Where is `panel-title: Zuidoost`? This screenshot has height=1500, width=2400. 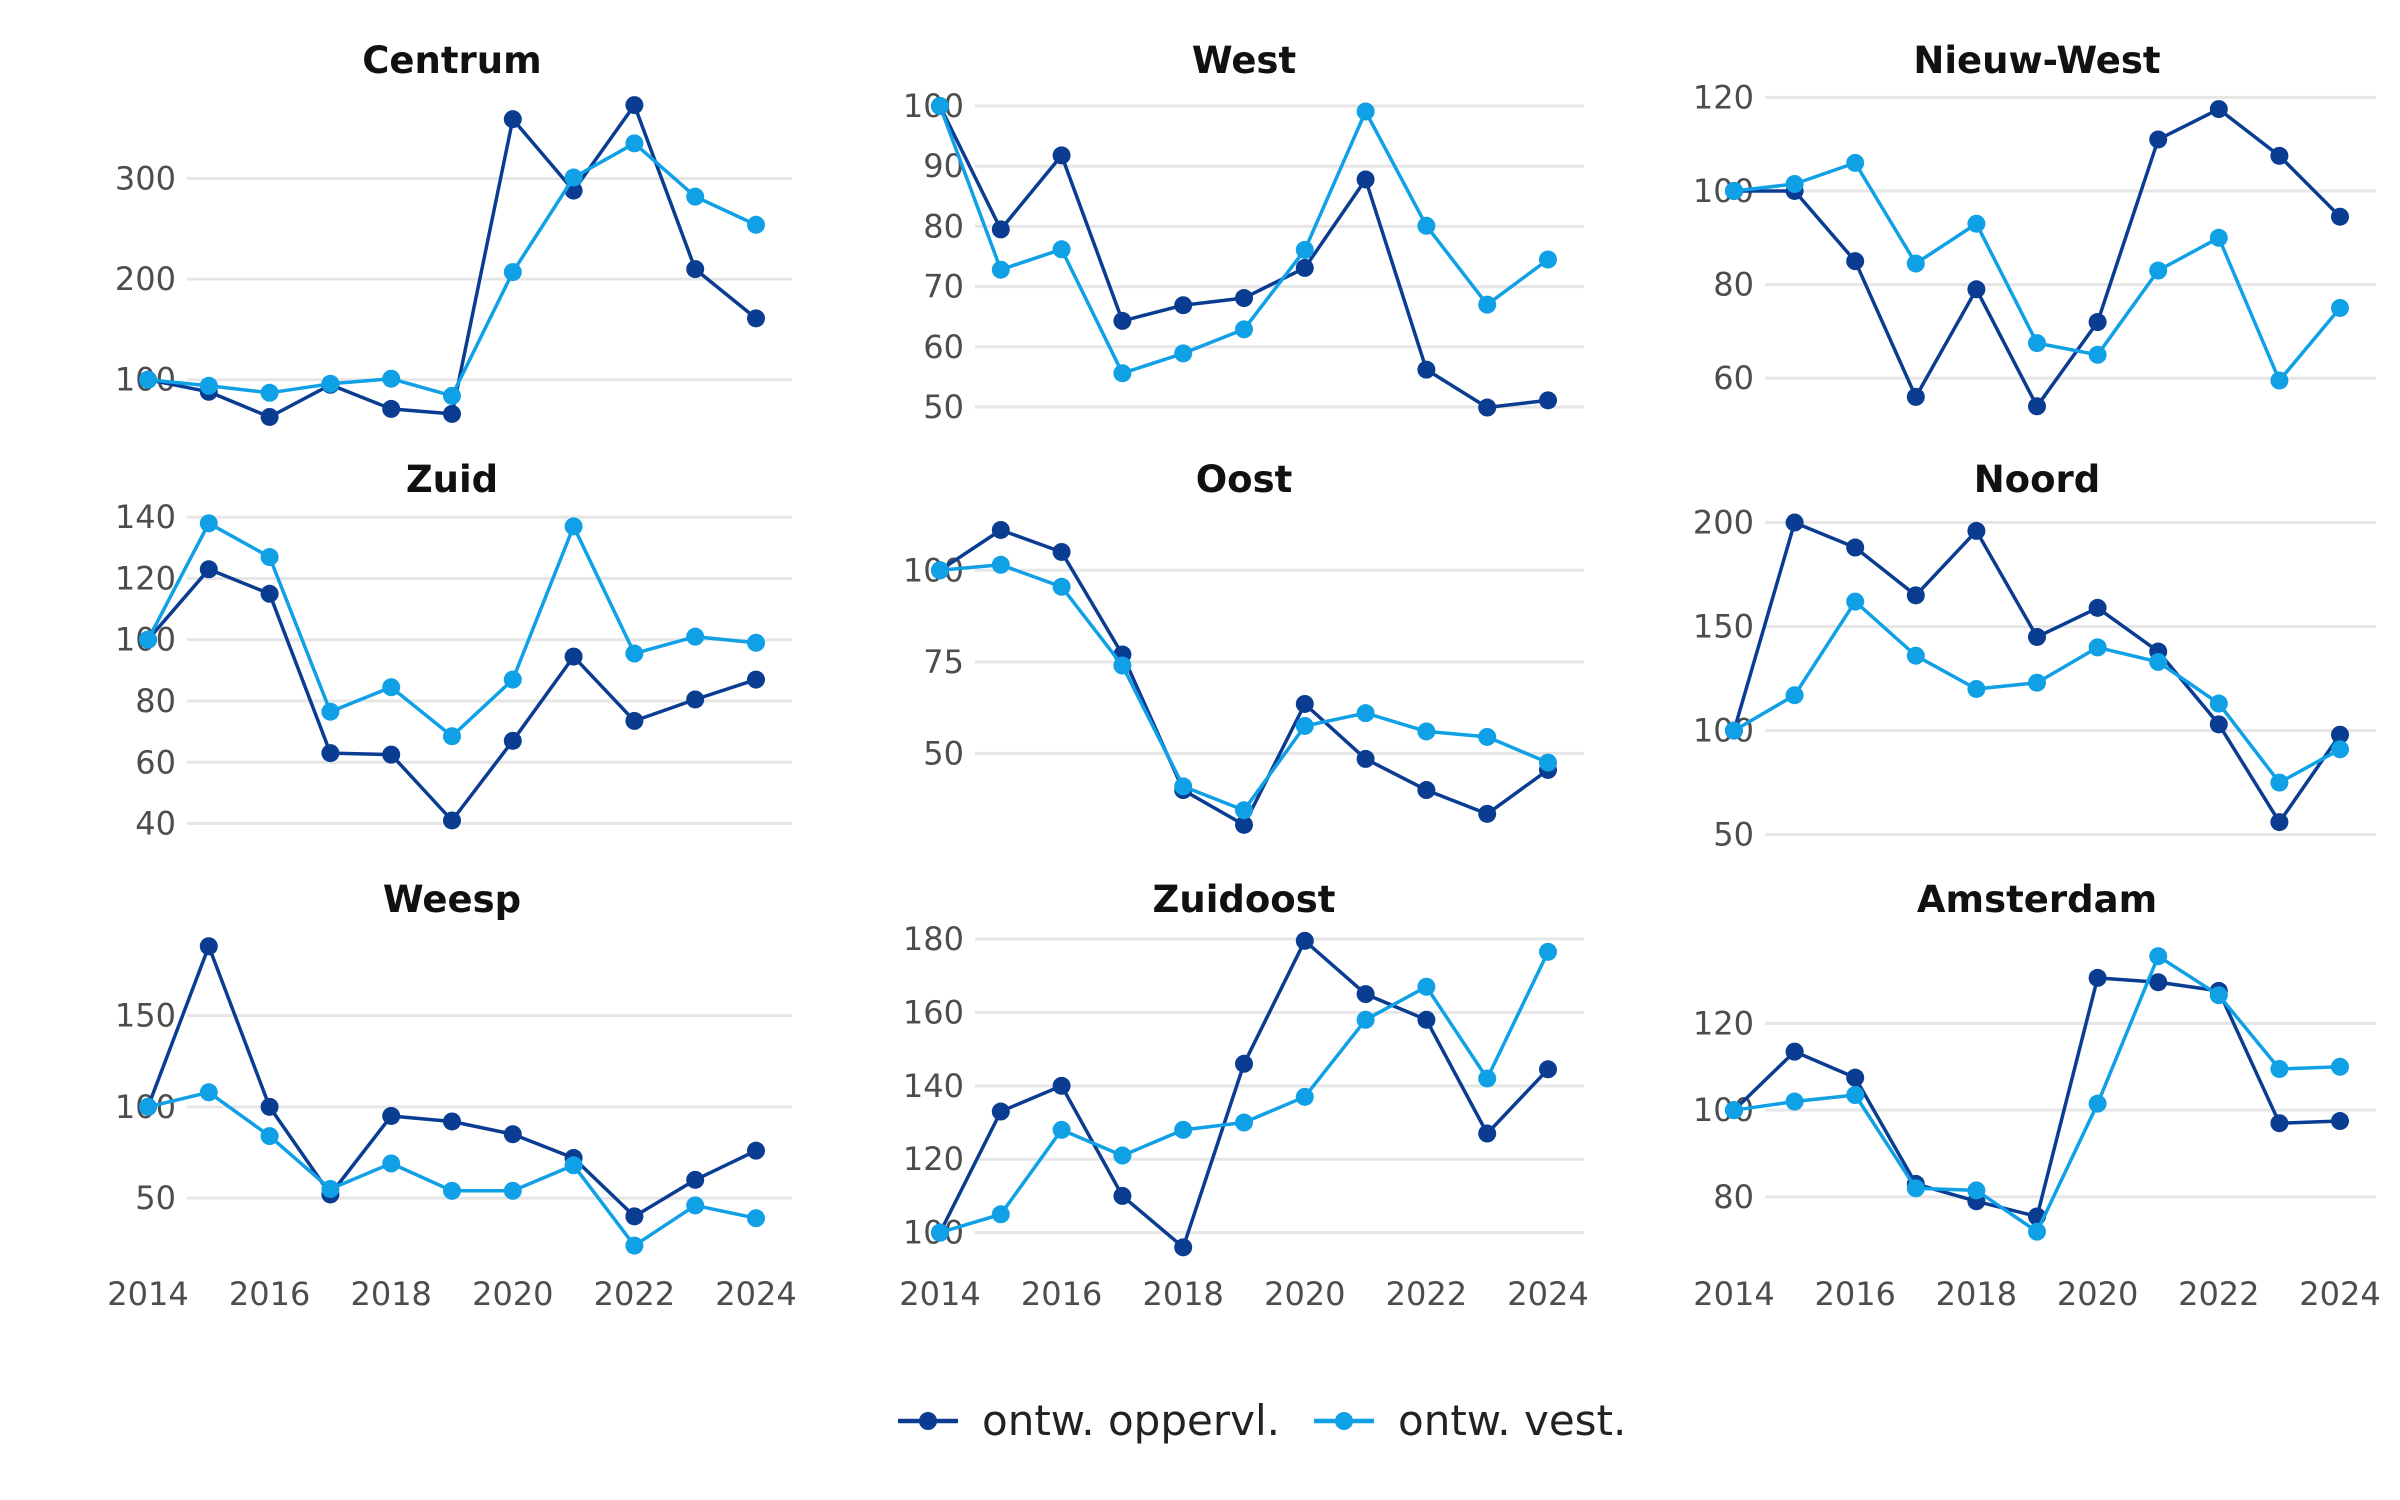
panel-title: Zuidoost is located at coordinates (1244, 899).